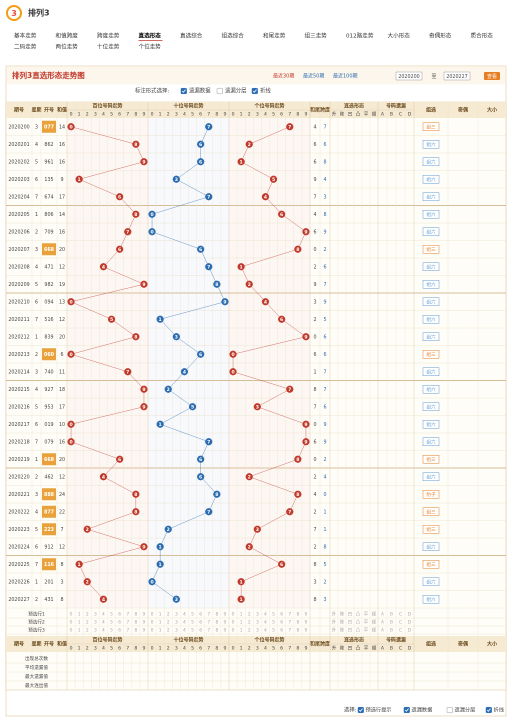 Image resolution: width=512 pixels, height=722 pixels. Describe the element at coordinates (482, 36) in the screenshot. I see `nav-tab: 质合形态` at that location.